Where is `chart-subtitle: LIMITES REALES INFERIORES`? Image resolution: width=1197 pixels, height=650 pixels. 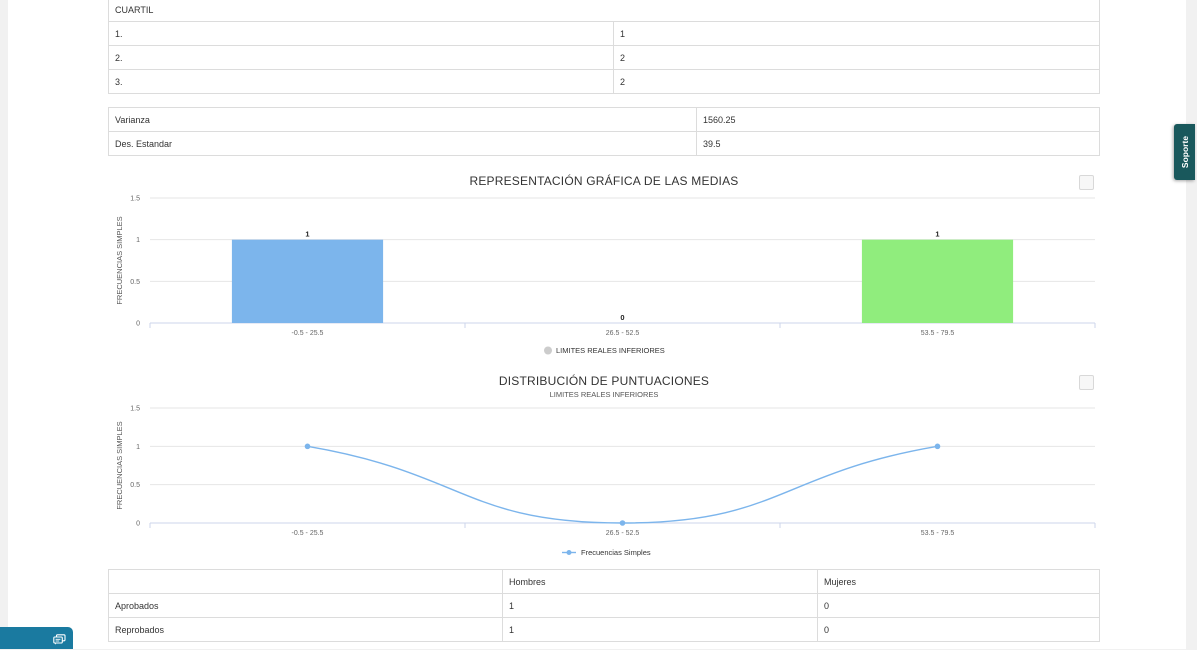
chart-subtitle: LIMITES REALES INFERIORES is located at coordinates (604, 394).